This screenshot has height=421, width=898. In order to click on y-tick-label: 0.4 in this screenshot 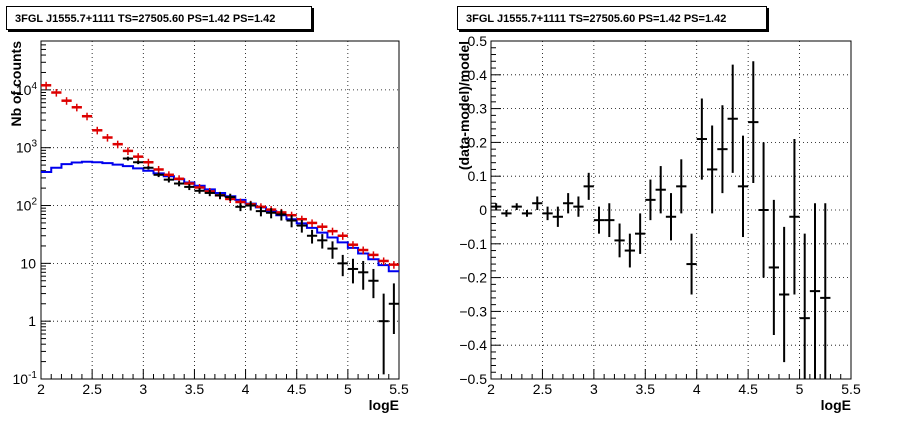, I will do `click(478, 75)`.